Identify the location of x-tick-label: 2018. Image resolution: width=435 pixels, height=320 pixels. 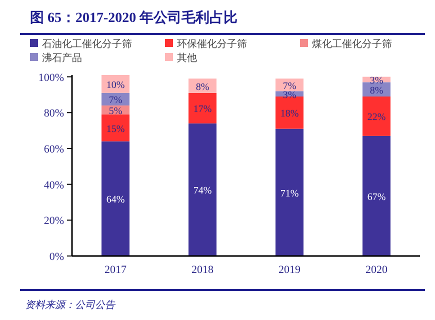
(203, 270).